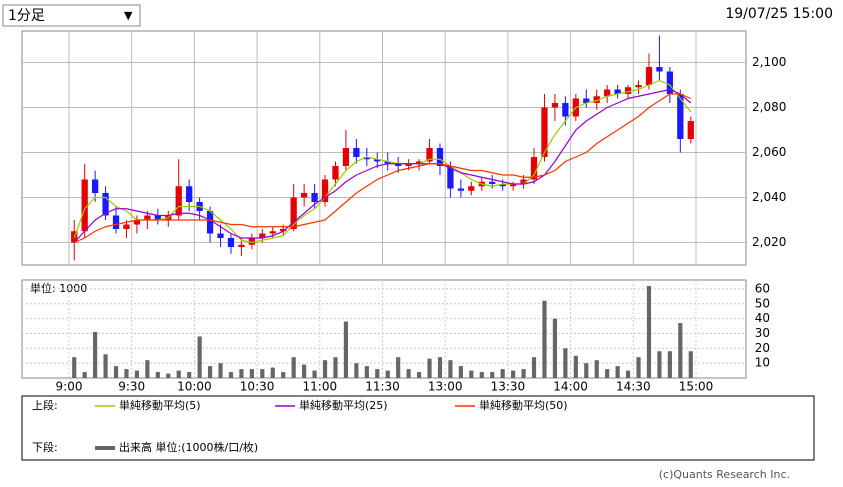  What do you see at coordinates (418, 428) in the screenshot?
I see `legend-box` at bounding box center [418, 428].